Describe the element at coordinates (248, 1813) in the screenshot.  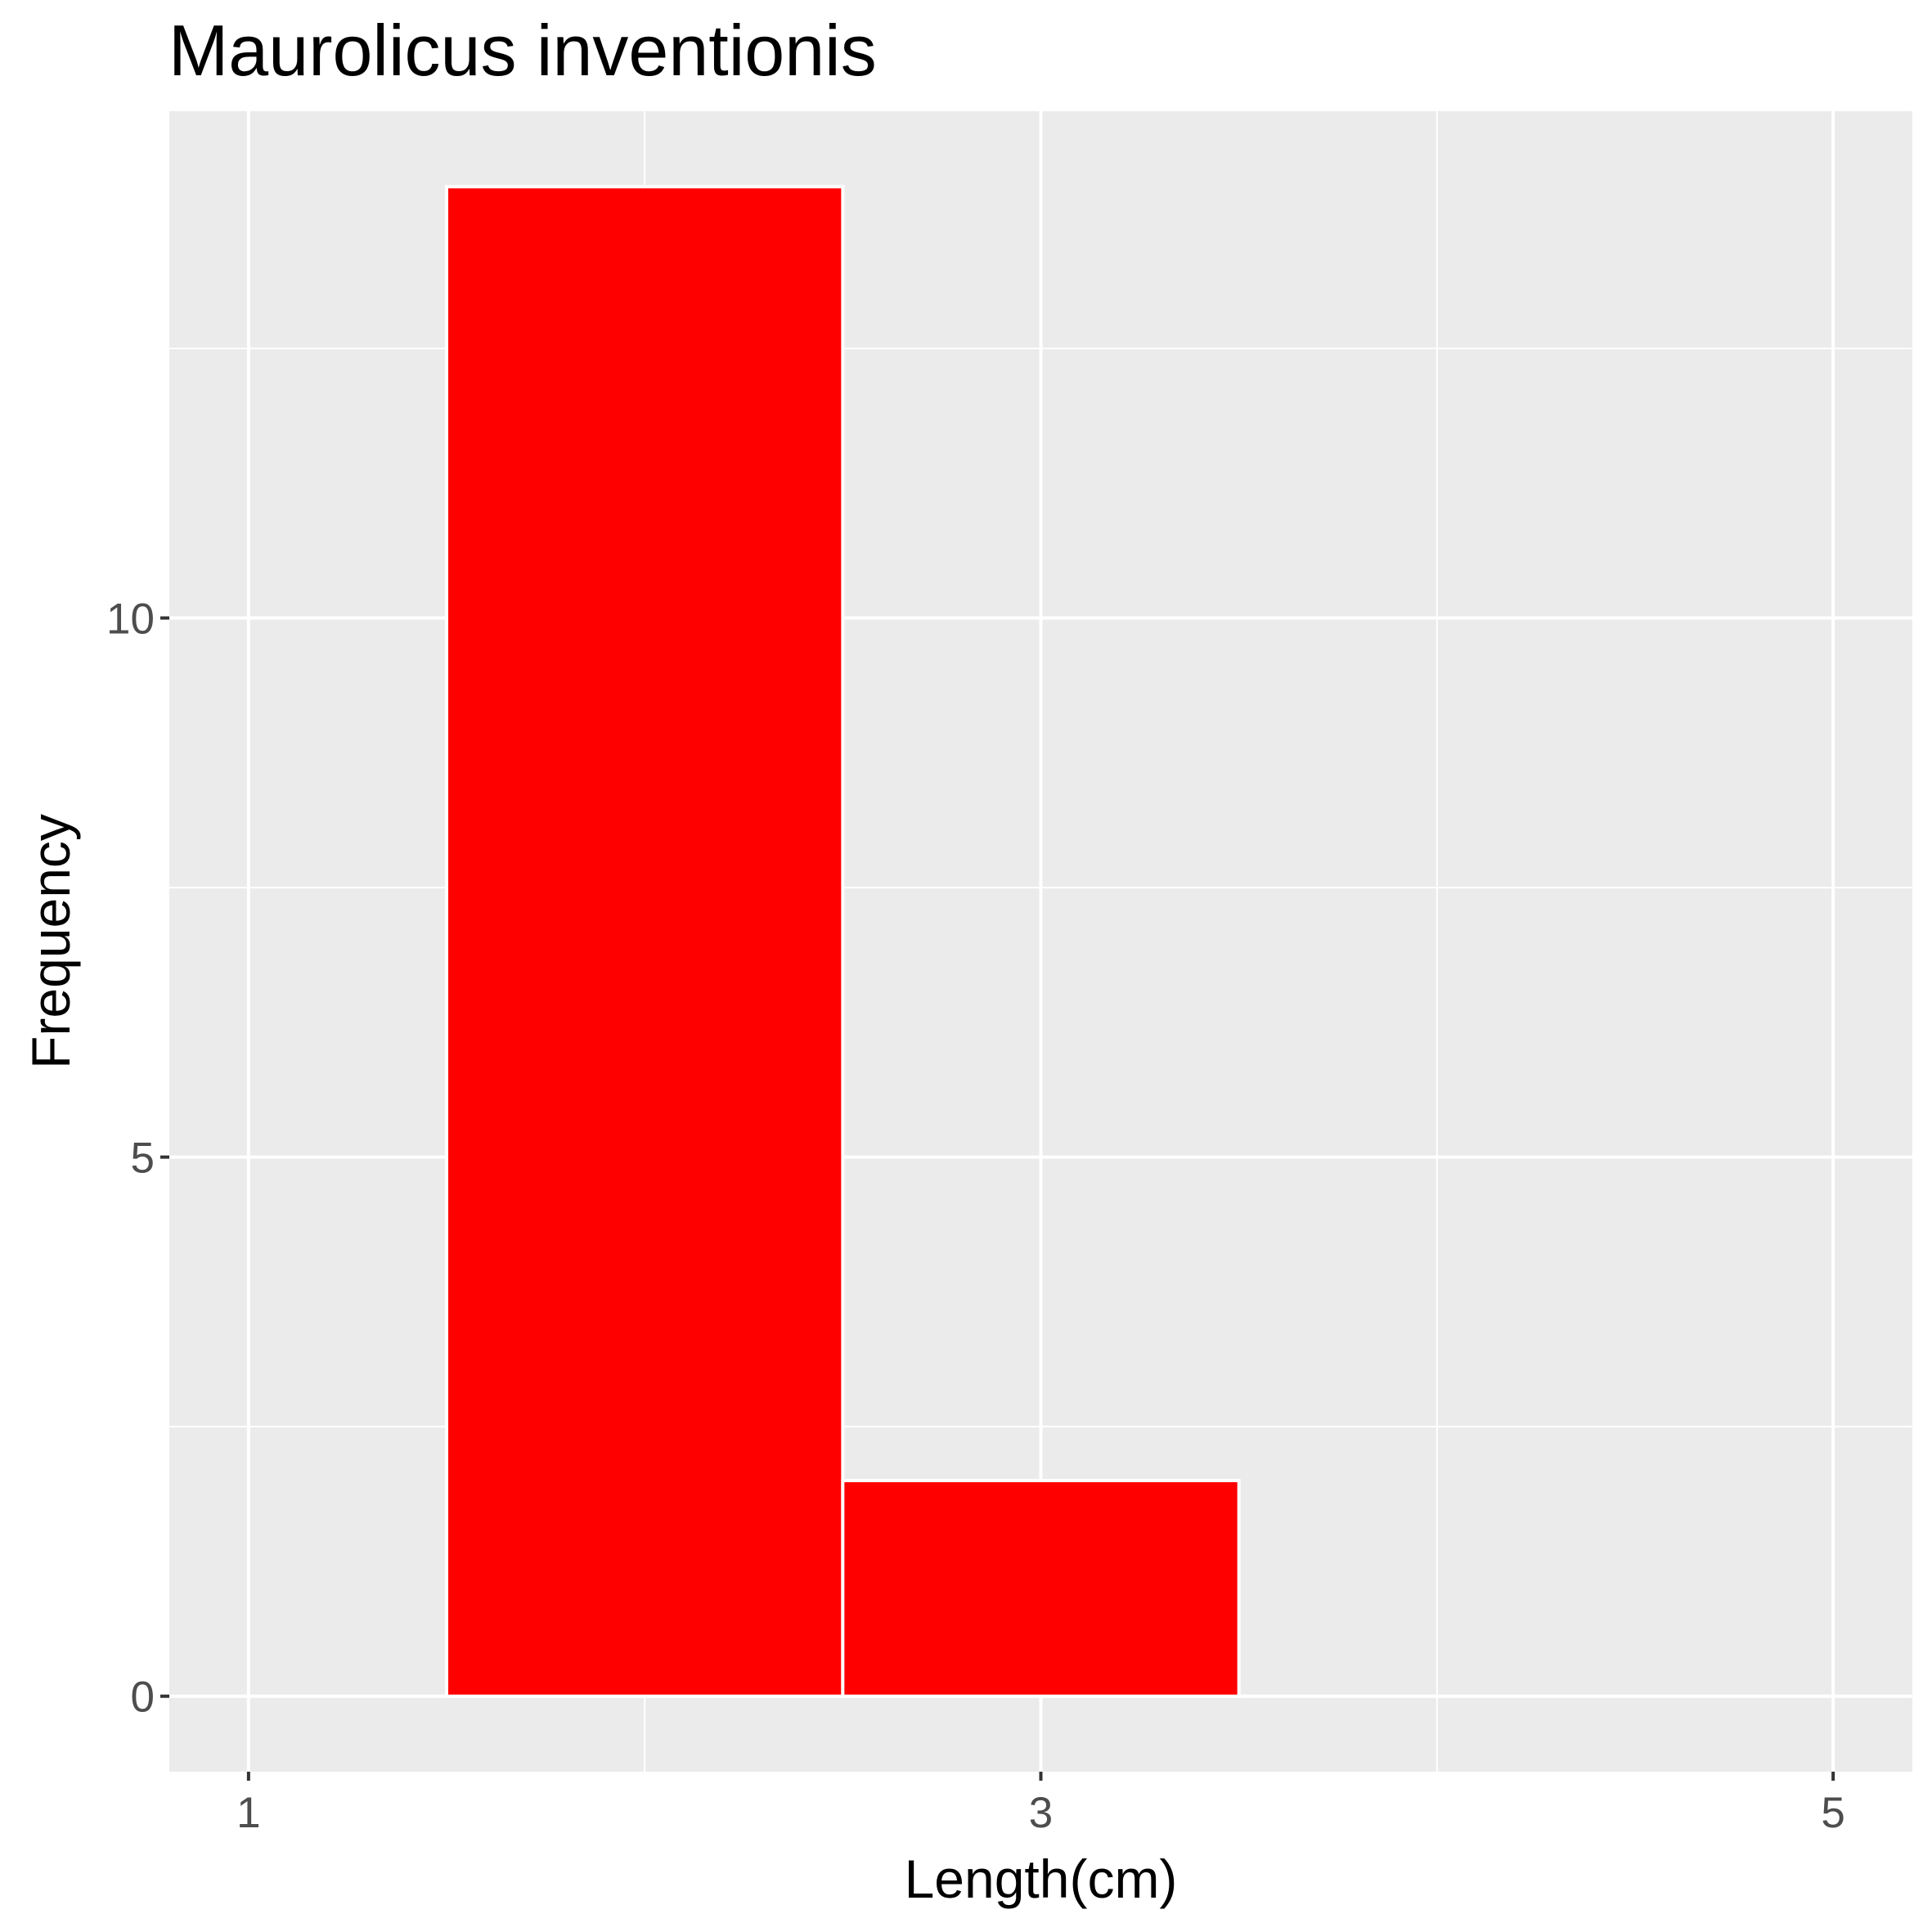
I see `x-tick-label: 1` at that location.